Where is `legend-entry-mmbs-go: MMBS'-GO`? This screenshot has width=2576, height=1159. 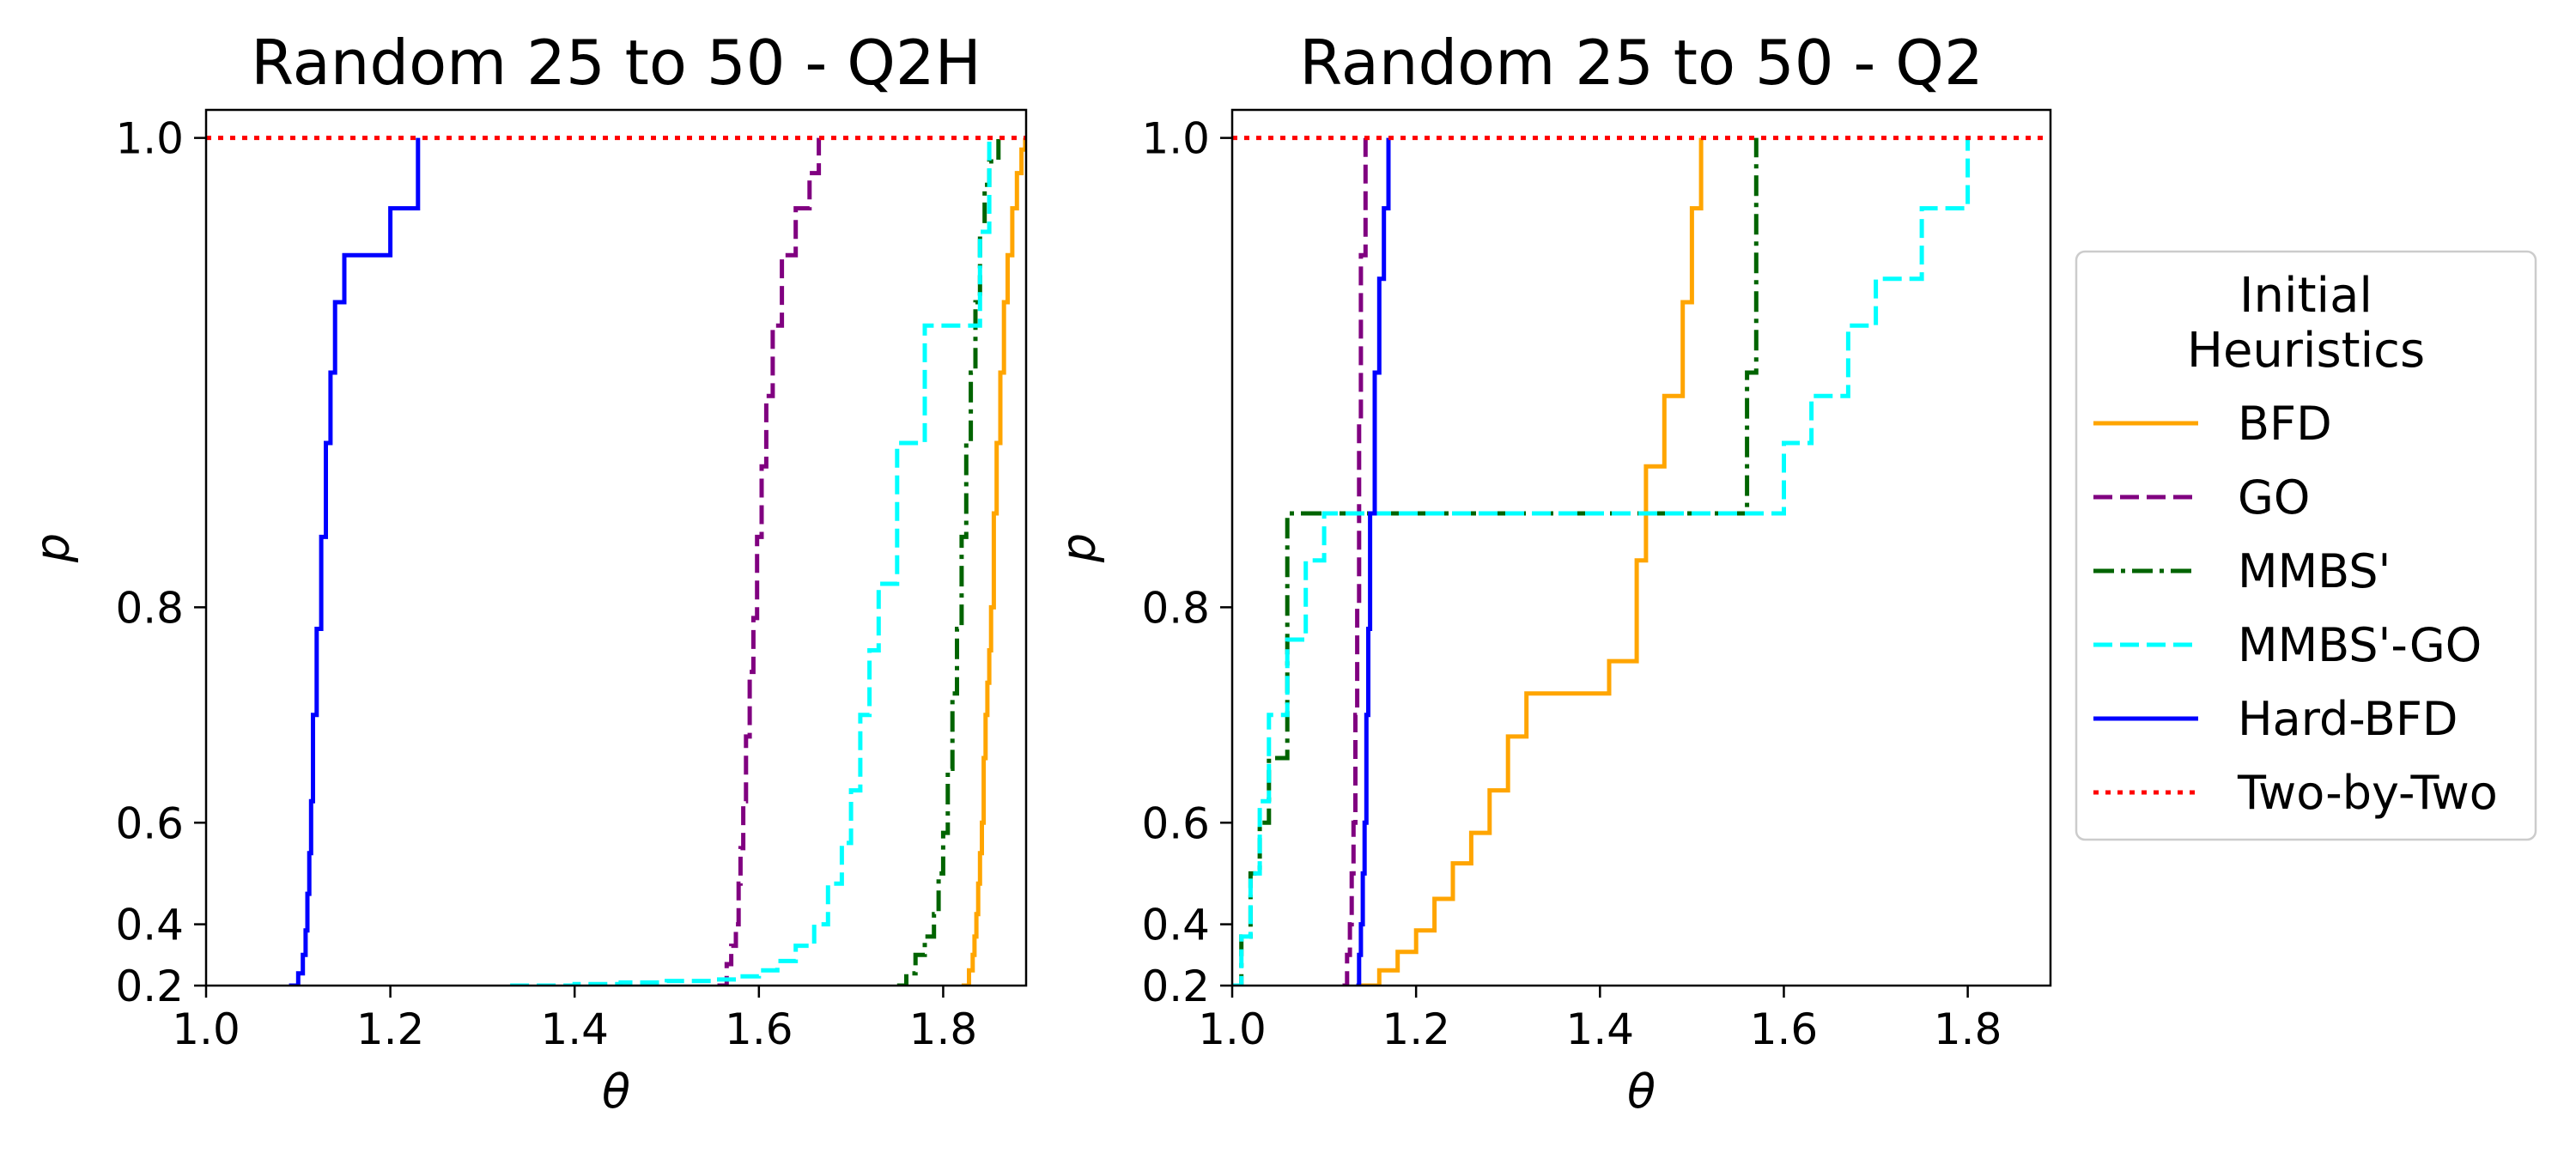
legend-entry-mmbs-go: MMBS'-GO is located at coordinates (2287, 645).